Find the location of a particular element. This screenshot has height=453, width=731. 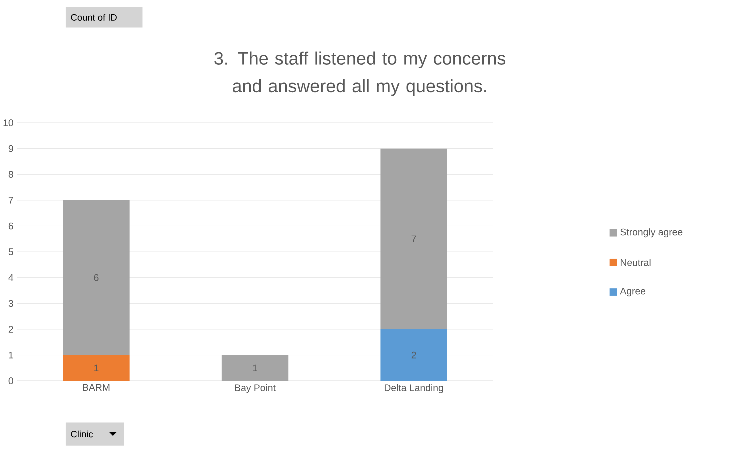

y-tick-label: 10 is located at coordinates (9, 122).